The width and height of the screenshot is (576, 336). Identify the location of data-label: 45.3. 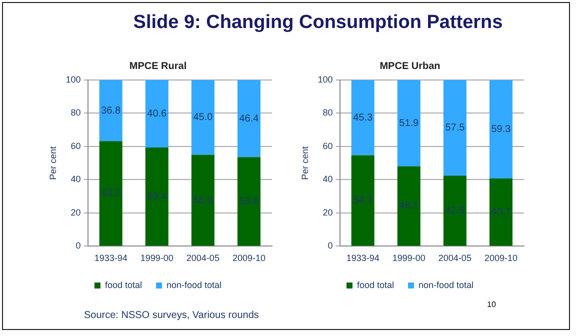
(363, 118).